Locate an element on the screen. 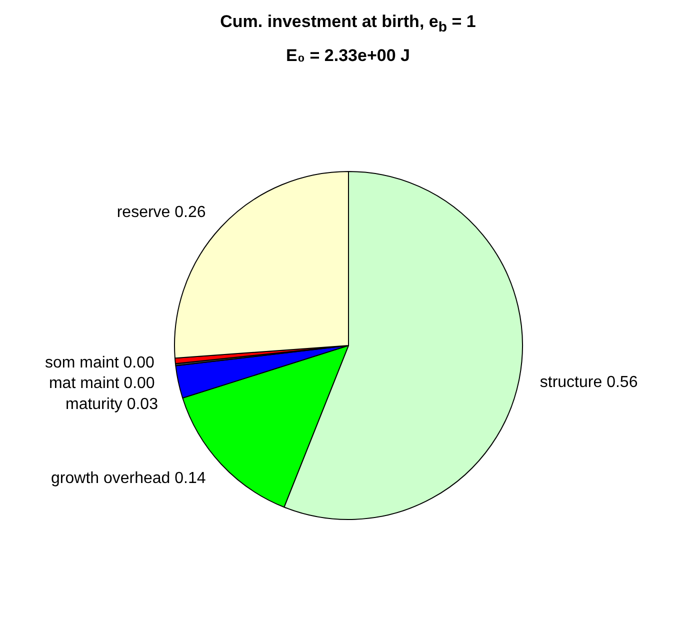 This screenshot has height=618, width=696. slice-label: structure 0.56 is located at coordinates (589, 382).